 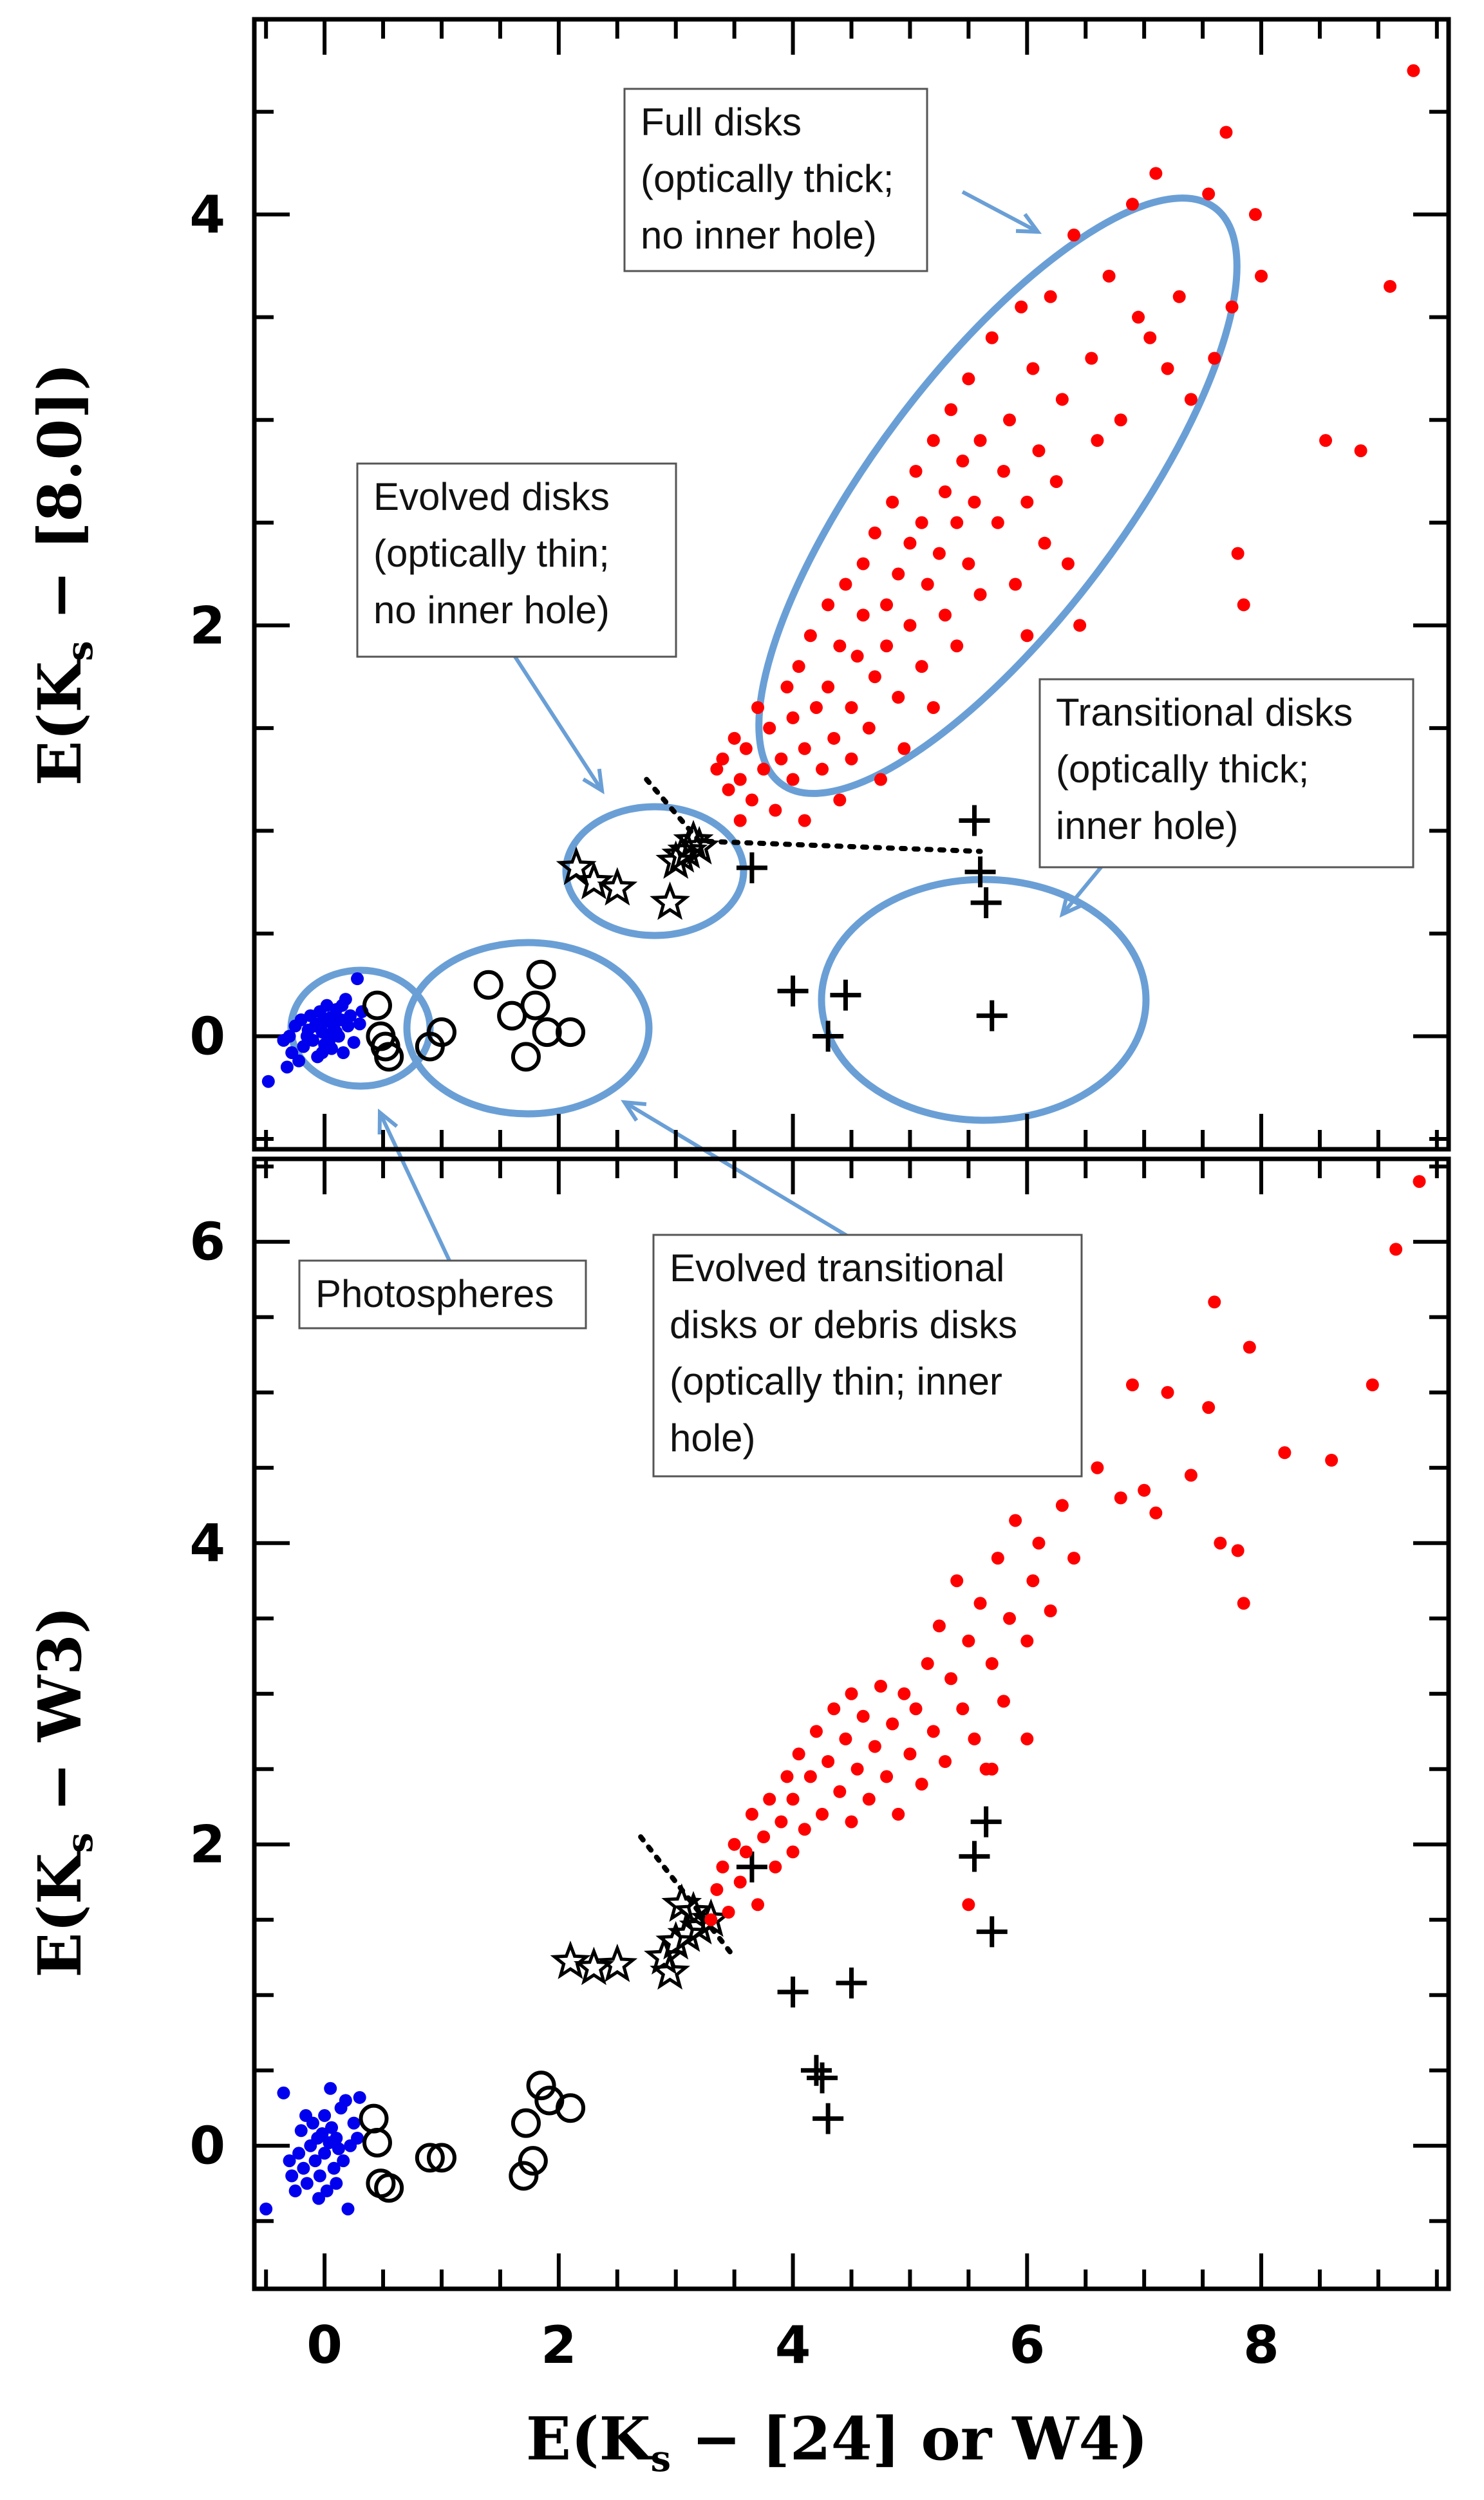 I want to click on full-disks-label-line: no inner hole), so click(x=759, y=235).